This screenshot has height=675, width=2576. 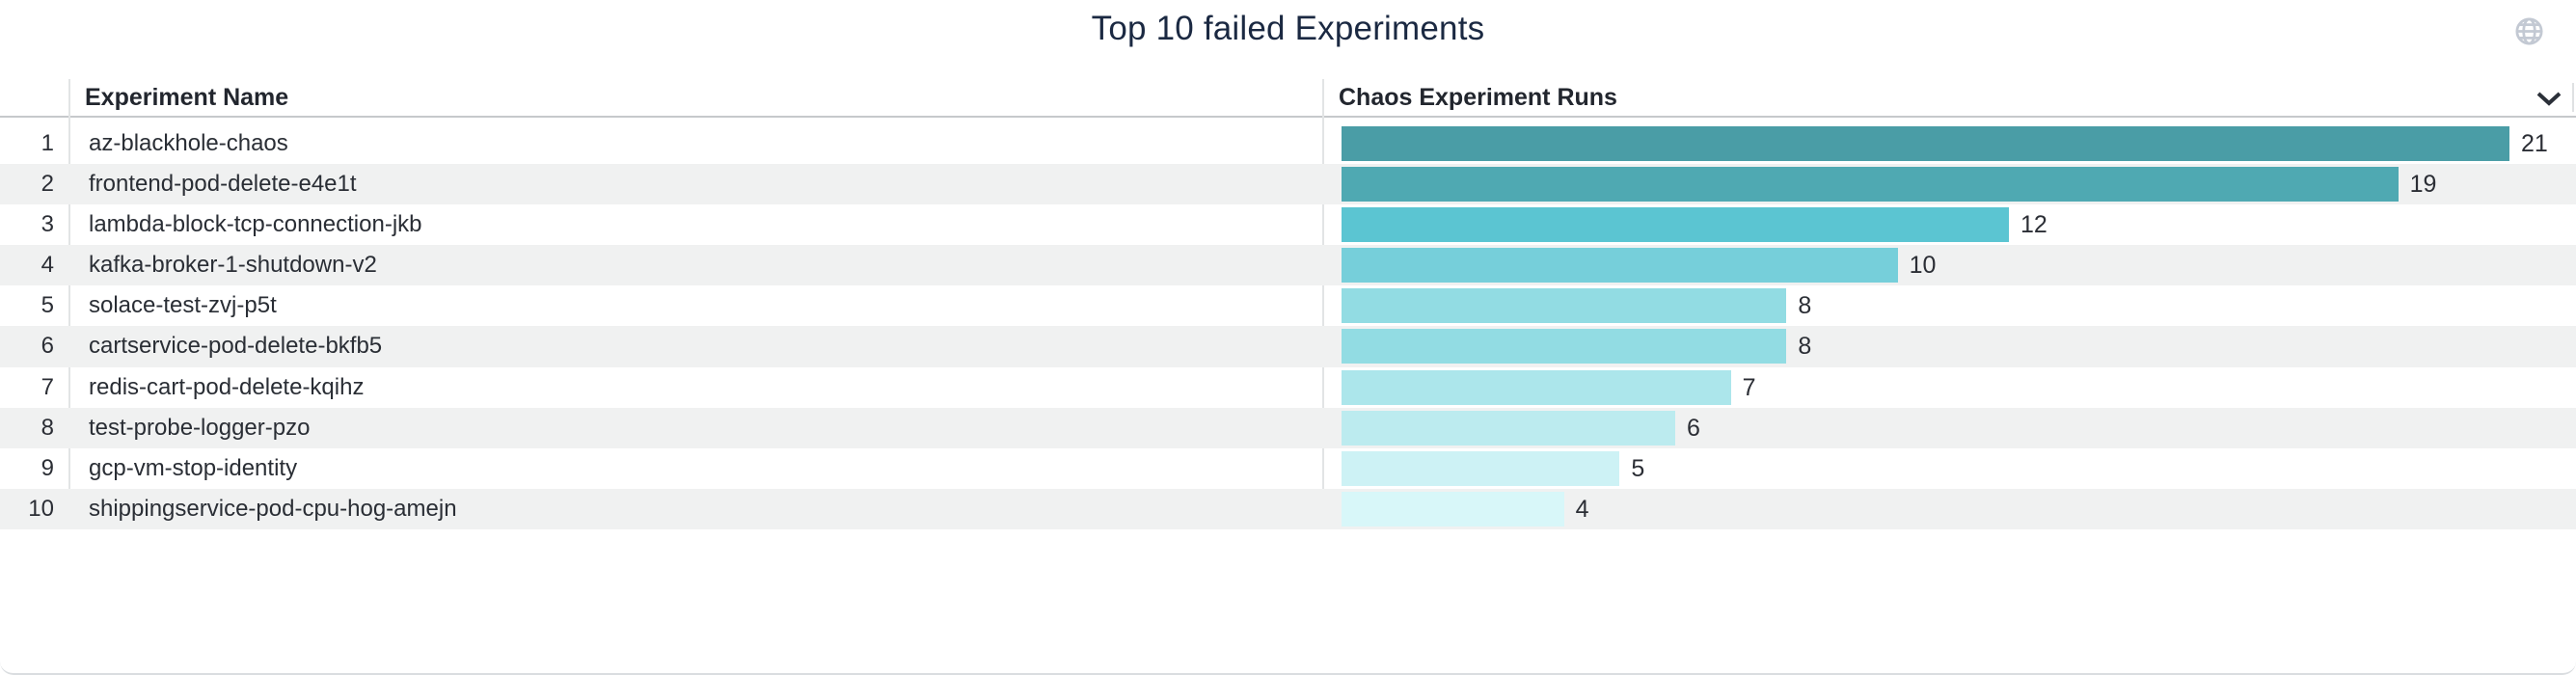 What do you see at coordinates (223, 184) in the screenshot?
I see `experiment-name-cell: frontend-pod-delete-e4e1t` at bounding box center [223, 184].